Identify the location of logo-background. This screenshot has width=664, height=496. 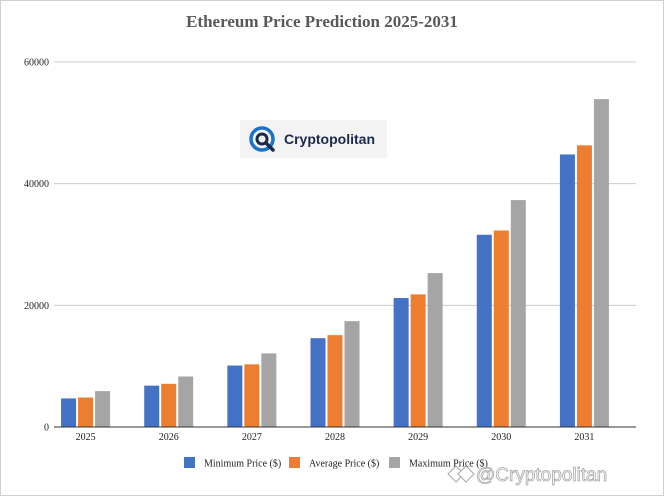
(313, 139).